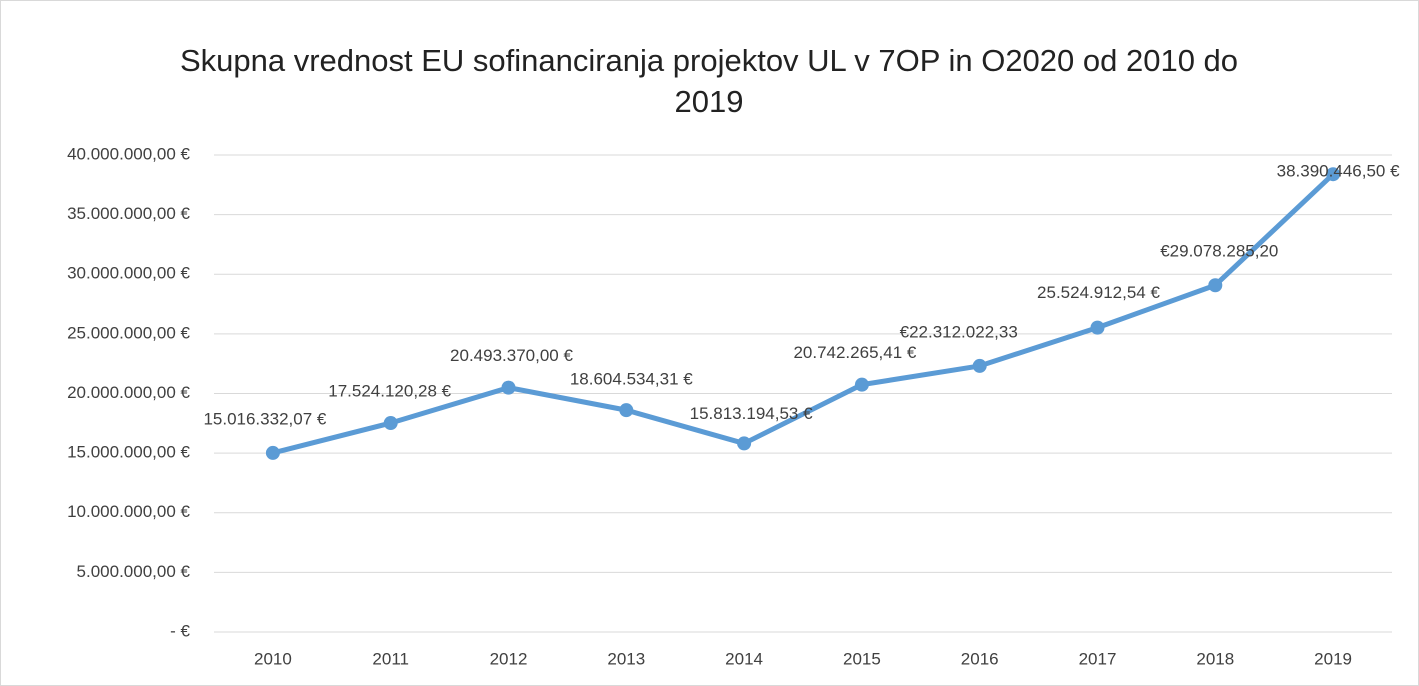  What do you see at coordinates (128, 213) in the screenshot?
I see `y-tick-label: 35.000.000,00 €` at bounding box center [128, 213].